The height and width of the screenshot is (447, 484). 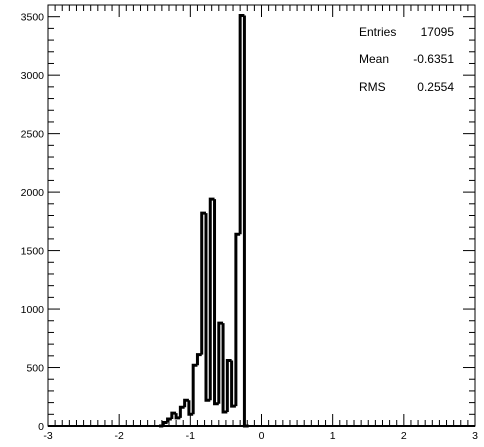 What do you see at coordinates (33, 18) in the screenshot?
I see `y-tick-label: 3500` at bounding box center [33, 18].